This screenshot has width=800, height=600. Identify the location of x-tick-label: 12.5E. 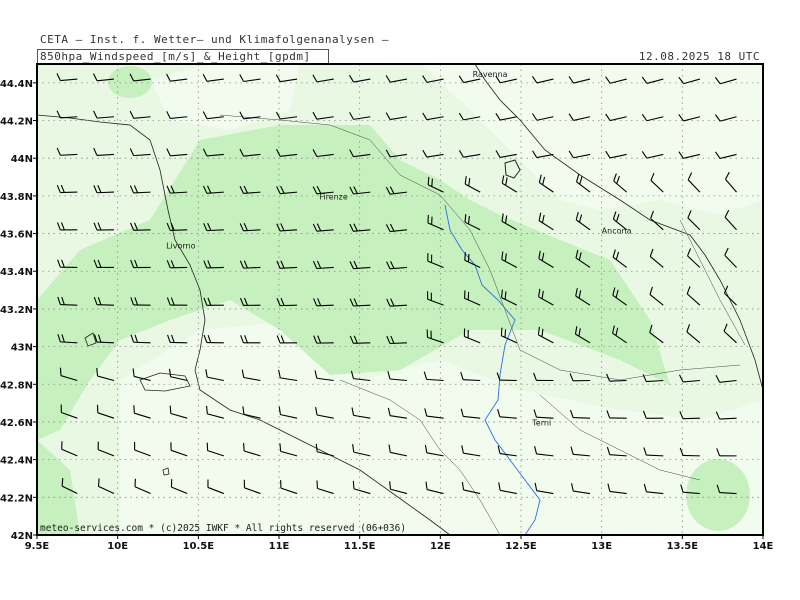
(521, 546).